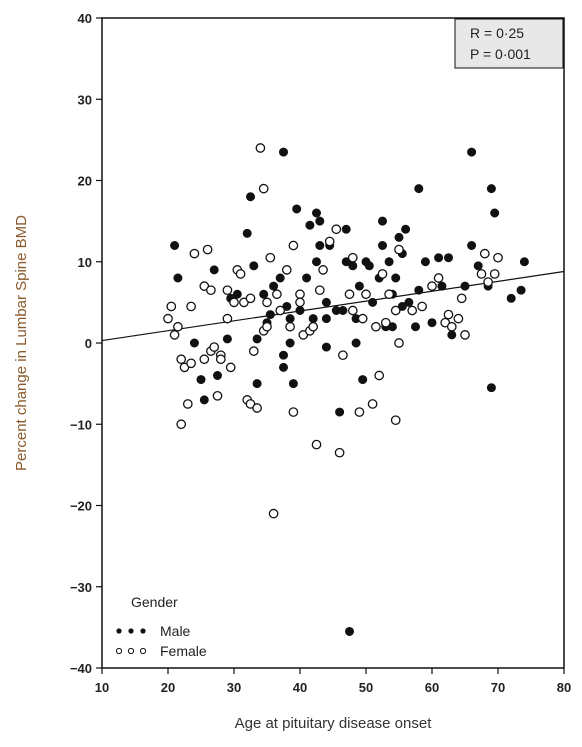  Describe the element at coordinates (234, 687) in the screenshot. I see `x-tick-label: 30` at that location.